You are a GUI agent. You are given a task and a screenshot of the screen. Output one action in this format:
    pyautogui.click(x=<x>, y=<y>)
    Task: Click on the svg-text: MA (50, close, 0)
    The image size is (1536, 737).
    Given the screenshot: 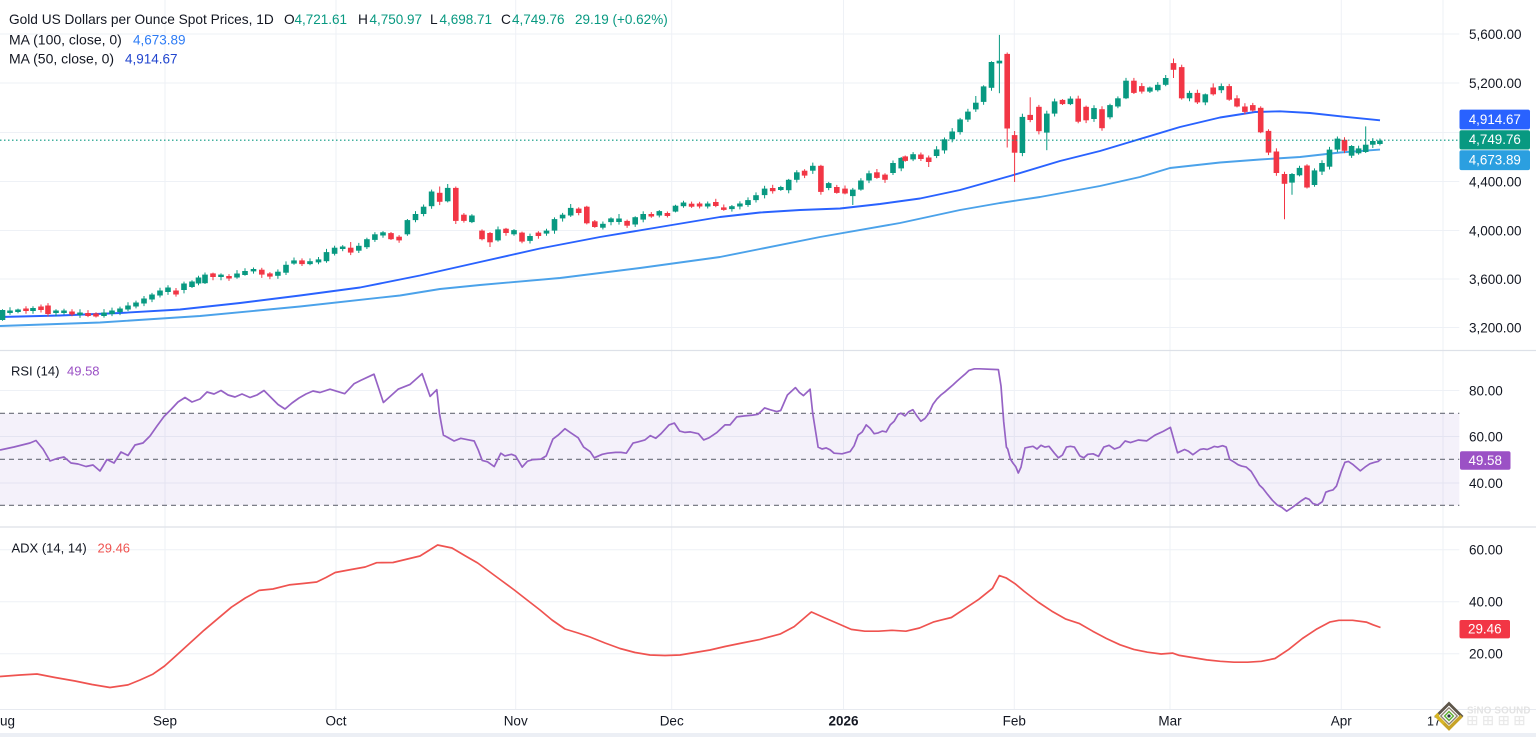 What is the action you would take?
    pyautogui.click(x=61, y=59)
    